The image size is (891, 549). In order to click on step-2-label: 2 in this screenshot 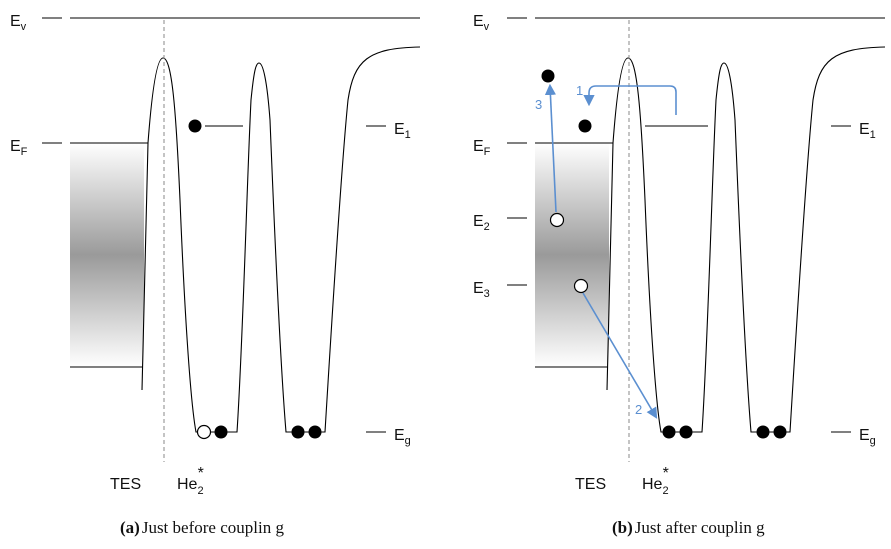, I will do `click(638, 409)`.